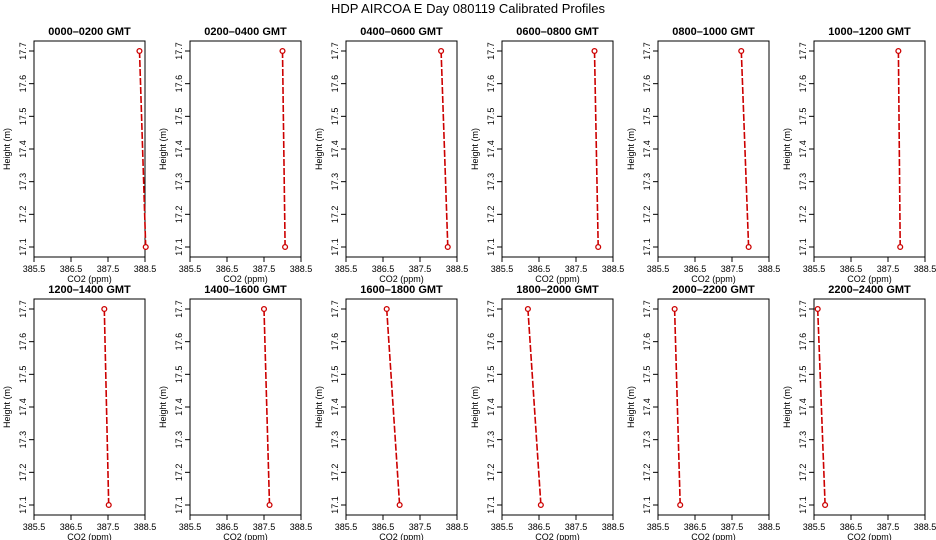  Describe the element at coordinates (401, 290) in the screenshot. I see `panel-title: 1600–1800 GMT` at that location.